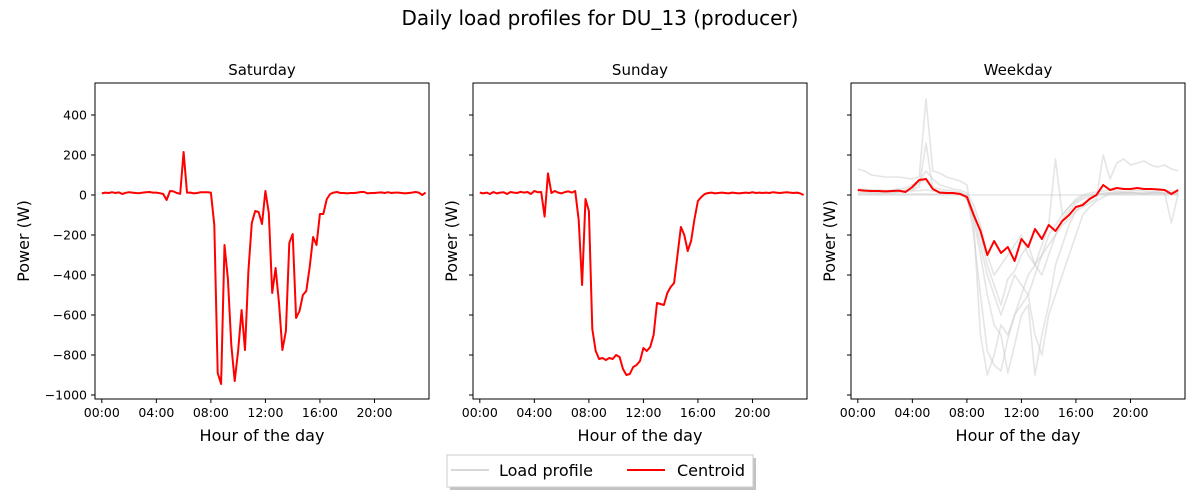 This screenshot has height=500, width=1200. What do you see at coordinates (75, 115) in the screenshot?
I see `y-tick-label: 400` at bounding box center [75, 115].